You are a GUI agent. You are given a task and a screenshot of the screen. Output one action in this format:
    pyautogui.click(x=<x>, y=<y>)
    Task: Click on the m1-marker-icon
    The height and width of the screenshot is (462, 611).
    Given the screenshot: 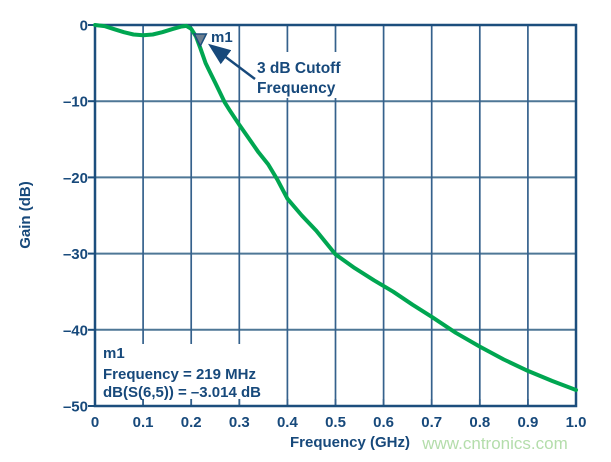 What is the action you would take?
    pyautogui.click(x=200, y=40)
    